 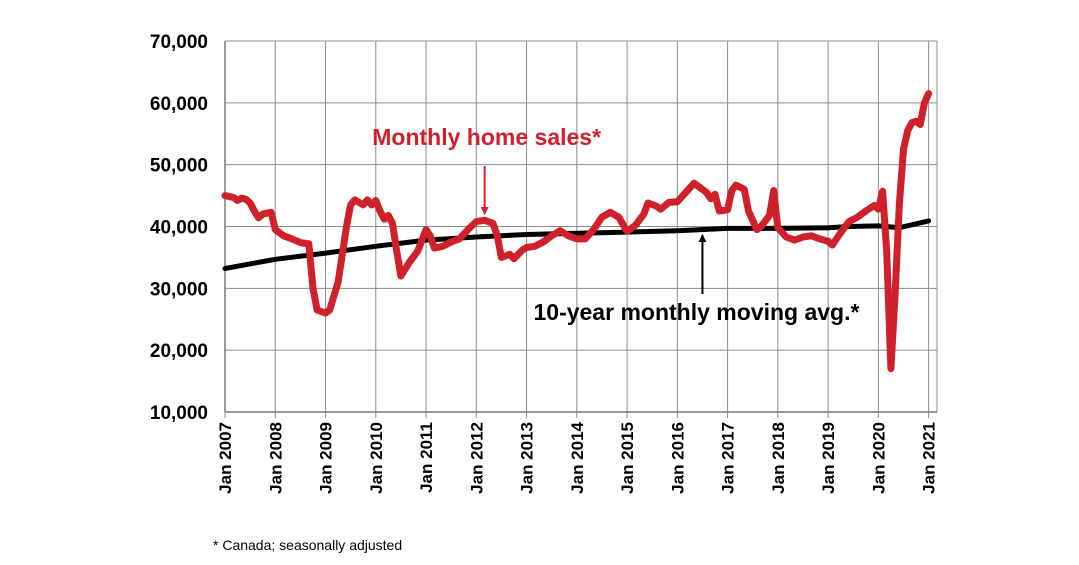 I want to click on annotation-moving-average: 10-year monthly moving avg.*, so click(x=696, y=312).